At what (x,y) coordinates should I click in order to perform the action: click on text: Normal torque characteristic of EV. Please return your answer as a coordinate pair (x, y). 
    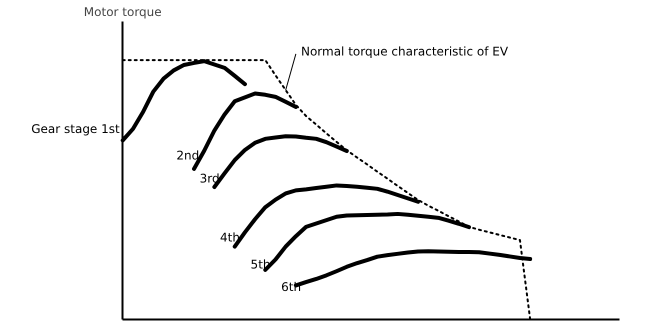
    Looking at the image, I should click on (404, 51).